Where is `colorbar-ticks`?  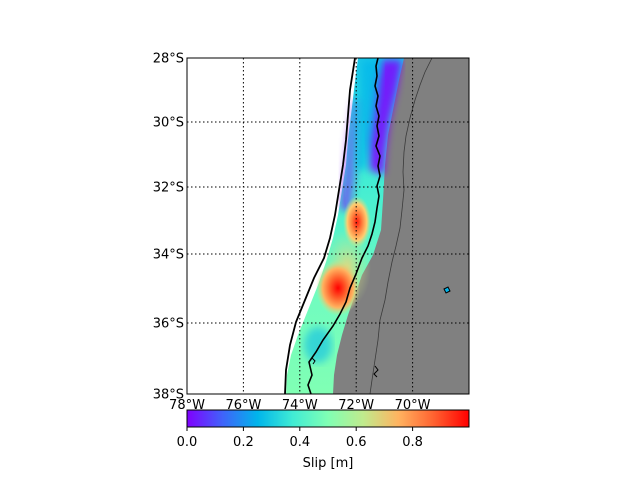
colorbar-ticks is located at coordinates (300, 429).